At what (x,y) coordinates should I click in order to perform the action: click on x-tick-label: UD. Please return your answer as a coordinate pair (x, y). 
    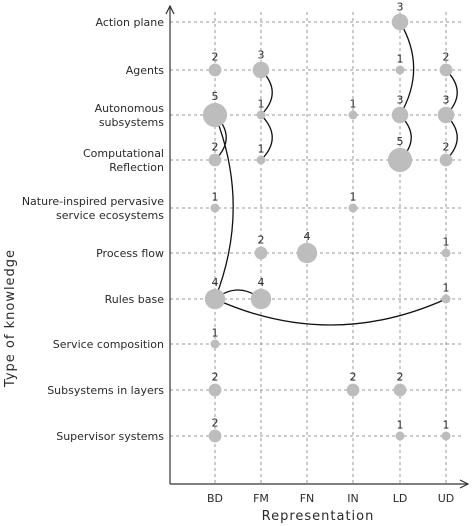
    Looking at the image, I should click on (446, 498).